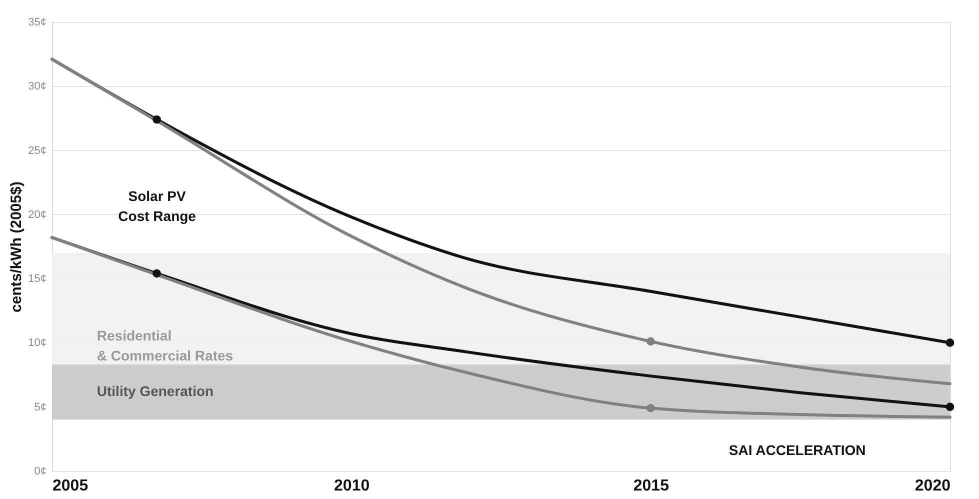 The height and width of the screenshot is (499, 979). What do you see at coordinates (157, 206) in the screenshot?
I see `annotation: Solar PV Cost Range` at bounding box center [157, 206].